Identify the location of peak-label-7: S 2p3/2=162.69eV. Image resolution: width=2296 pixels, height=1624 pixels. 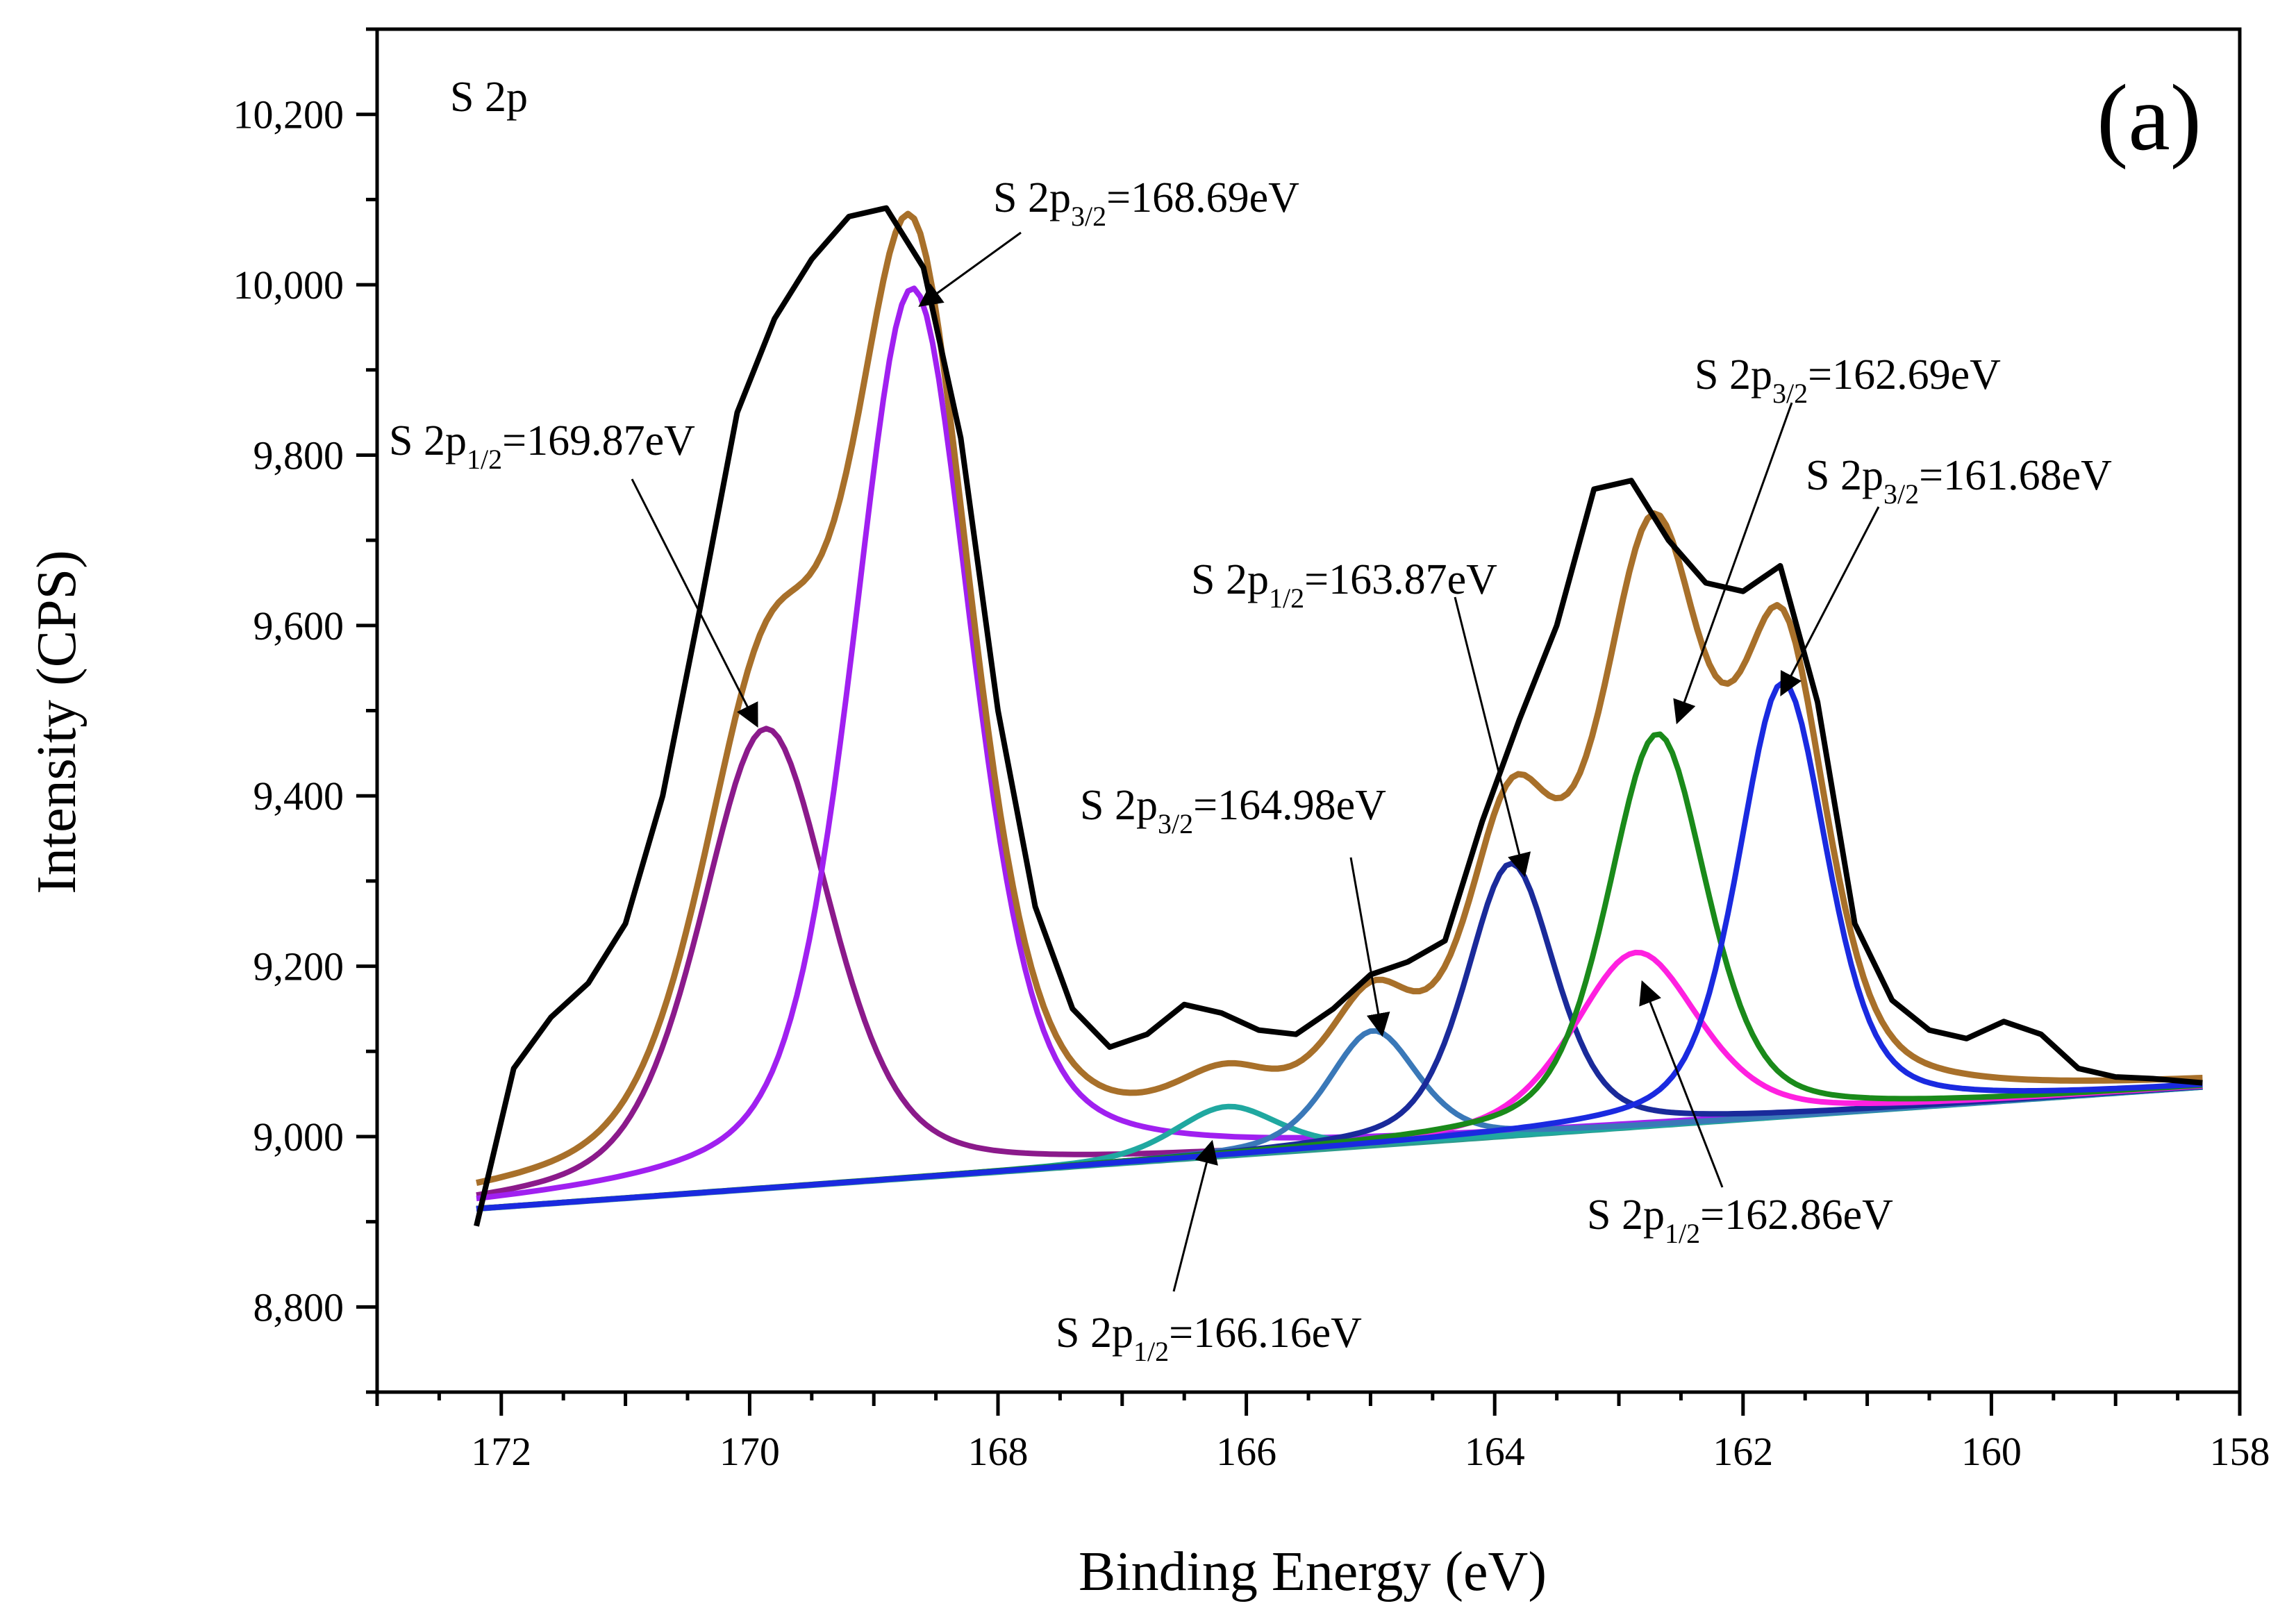
(1848, 380).